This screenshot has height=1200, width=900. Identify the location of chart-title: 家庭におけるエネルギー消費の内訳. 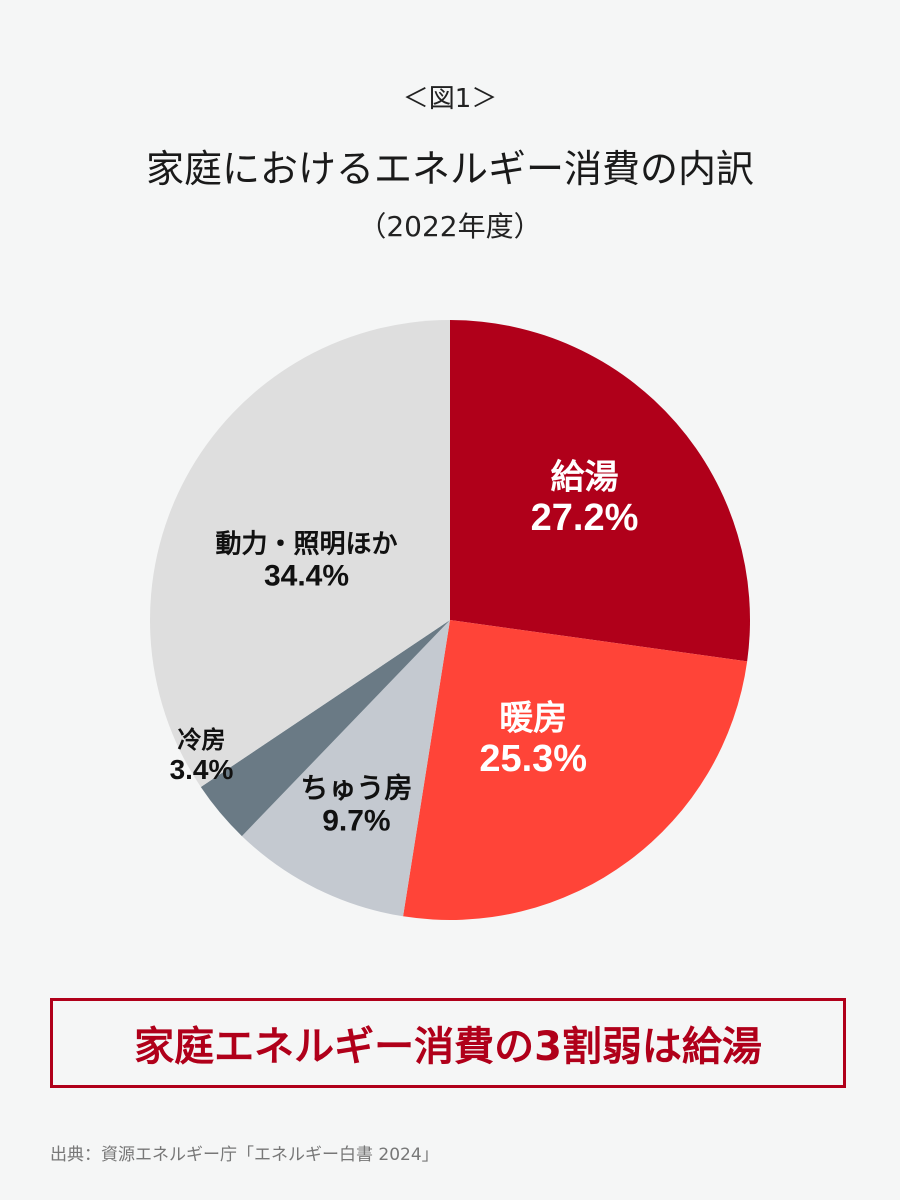
(449, 169).